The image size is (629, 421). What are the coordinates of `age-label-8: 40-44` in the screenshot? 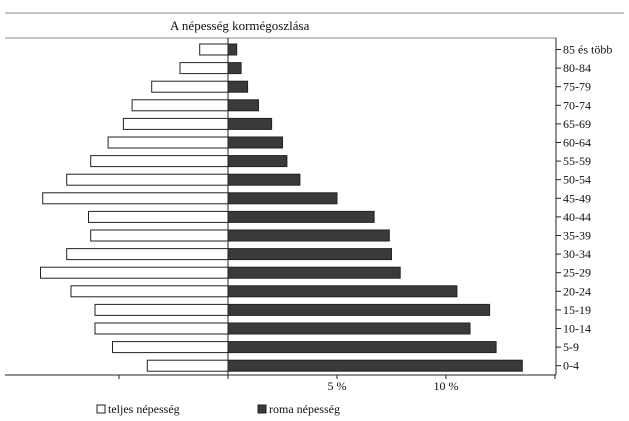 It's located at (577, 217).